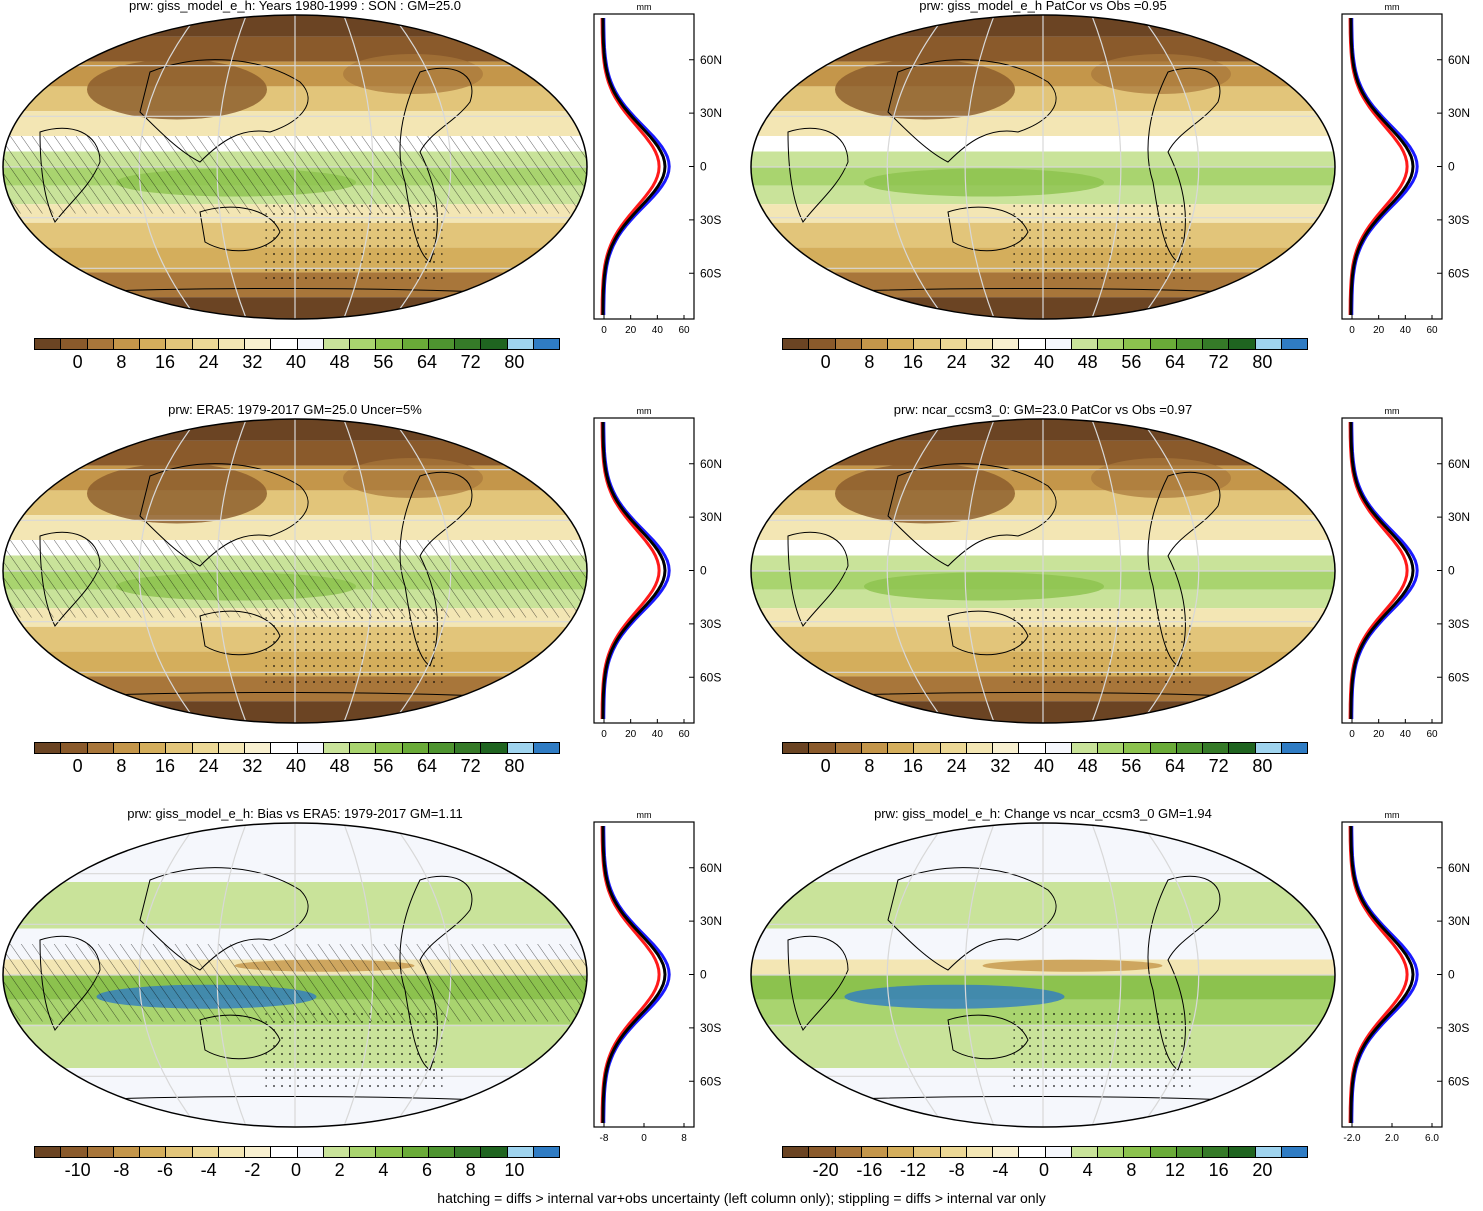 The height and width of the screenshot is (1211, 1483). What do you see at coordinates (1218, 362) in the screenshot?
I see `colorbar-tick-label: 72` at bounding box center [1218, 362].